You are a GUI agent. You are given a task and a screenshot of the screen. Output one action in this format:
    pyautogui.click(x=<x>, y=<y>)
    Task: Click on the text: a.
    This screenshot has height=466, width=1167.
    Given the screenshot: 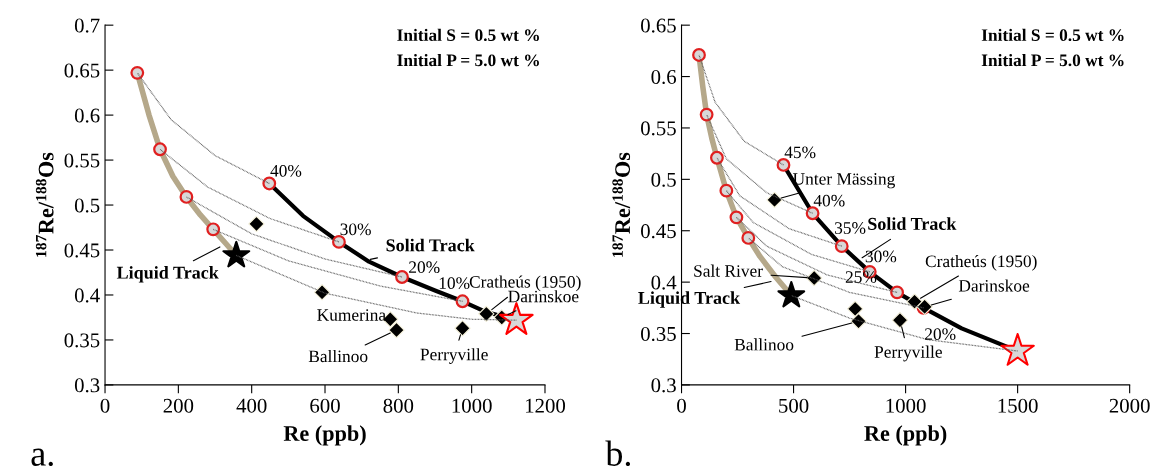 What is the action you would take?
    pyautogui.click(x=42, y=457)
    